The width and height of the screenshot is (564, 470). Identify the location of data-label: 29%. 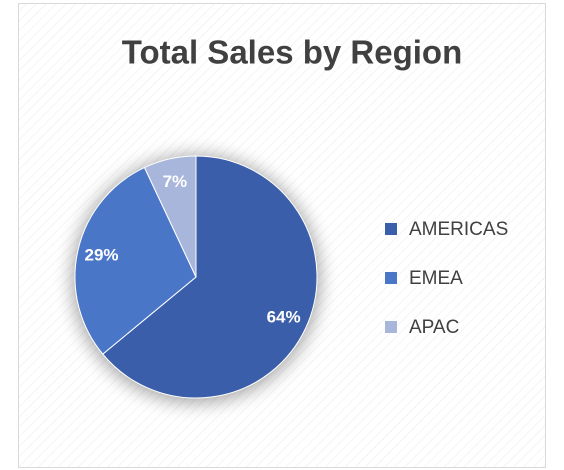
(102, 254).